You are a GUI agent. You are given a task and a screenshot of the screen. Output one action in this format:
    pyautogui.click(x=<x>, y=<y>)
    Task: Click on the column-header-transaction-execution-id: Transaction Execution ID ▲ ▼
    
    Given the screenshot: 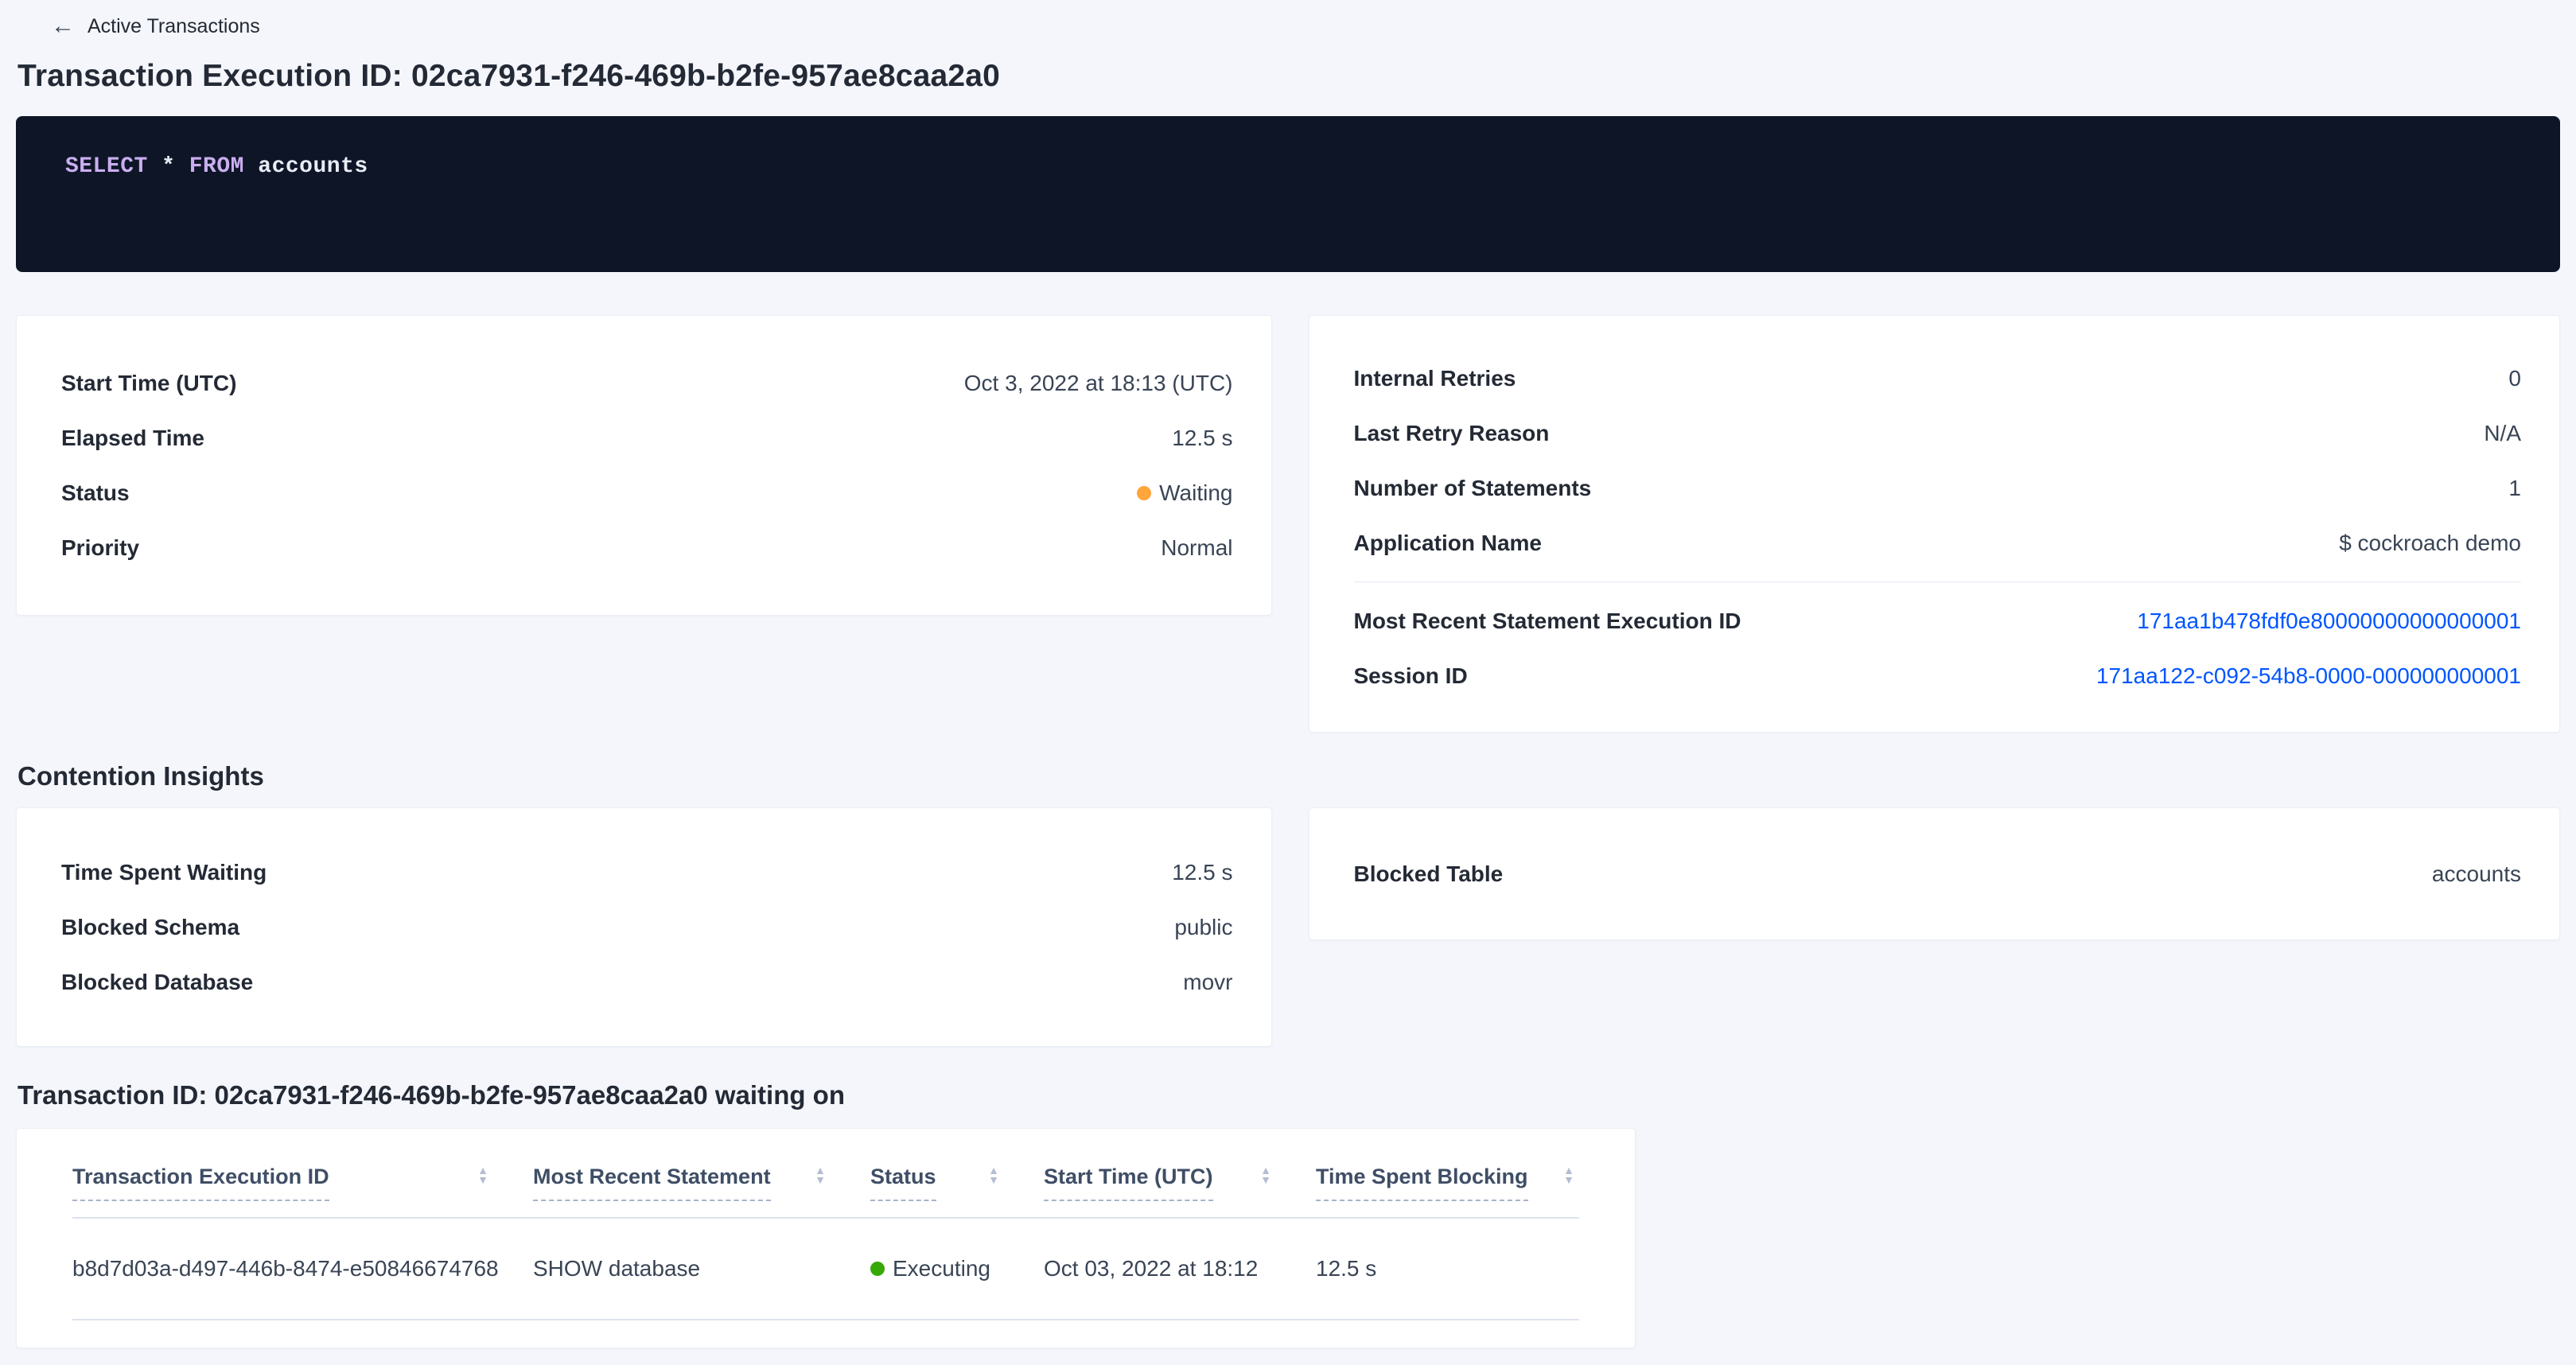 What is the action you would take?
    pyautogui.click(x=303, y=1182)
    